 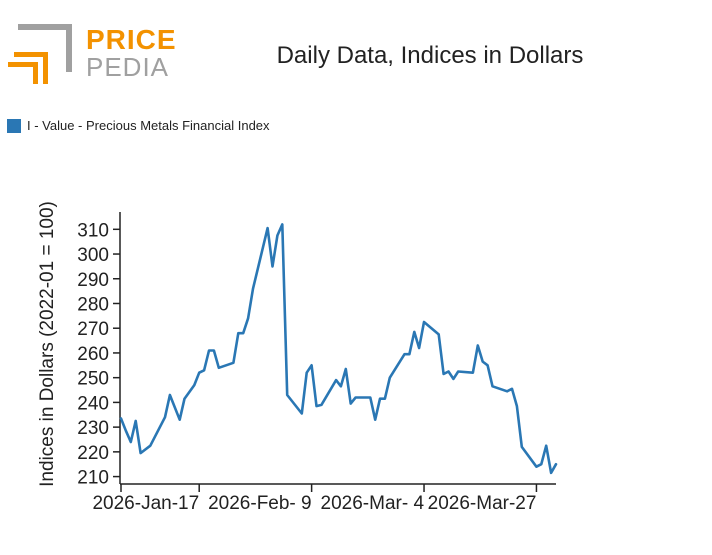 I want to click on y-tick-label: 240, so click(x=93, y=403).